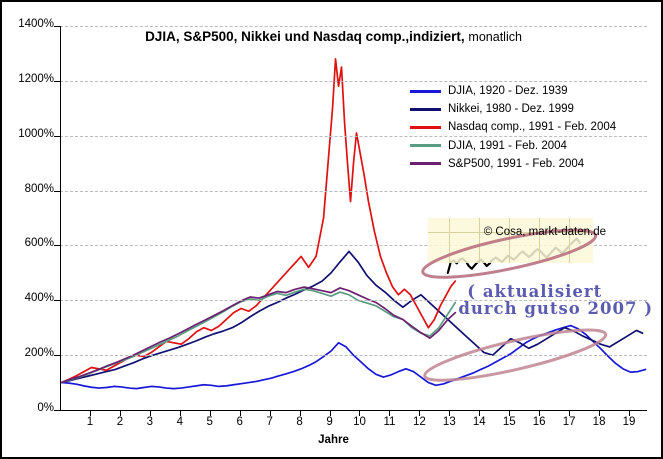 The width and height of the screenshot is (663, 459). Describe the element at coordinates (353, 410) in the screenshot. I see `x-axis-line` at that location.